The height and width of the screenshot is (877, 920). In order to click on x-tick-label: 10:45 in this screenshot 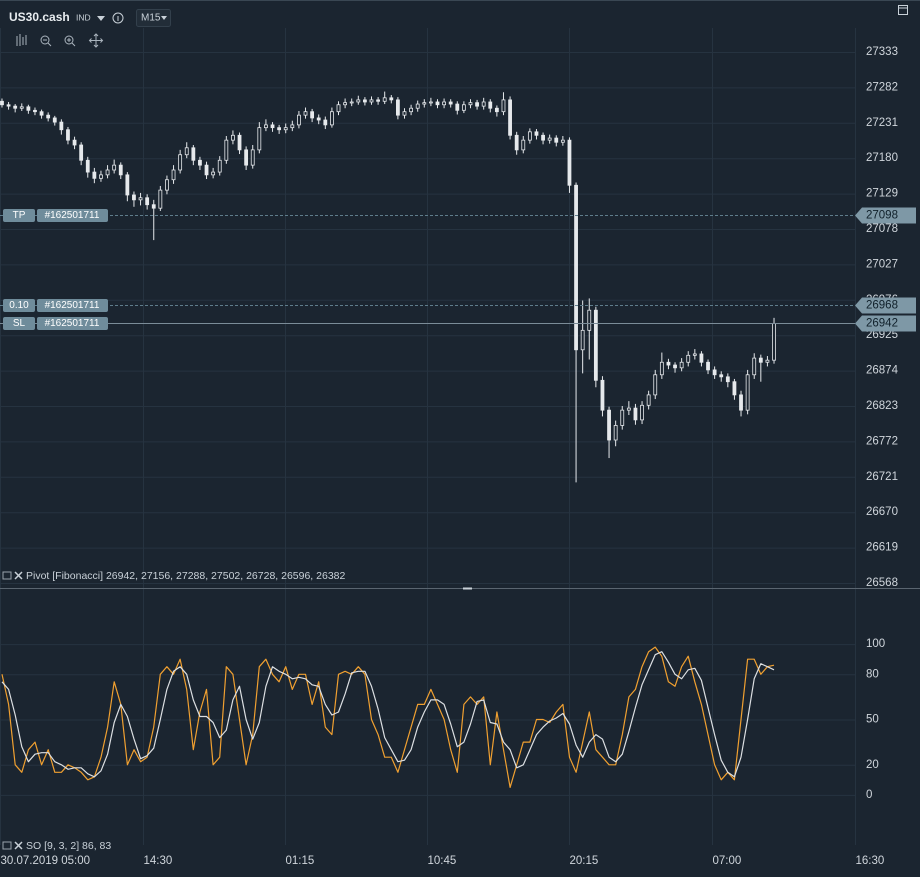, I will do `click(442, 861)`.